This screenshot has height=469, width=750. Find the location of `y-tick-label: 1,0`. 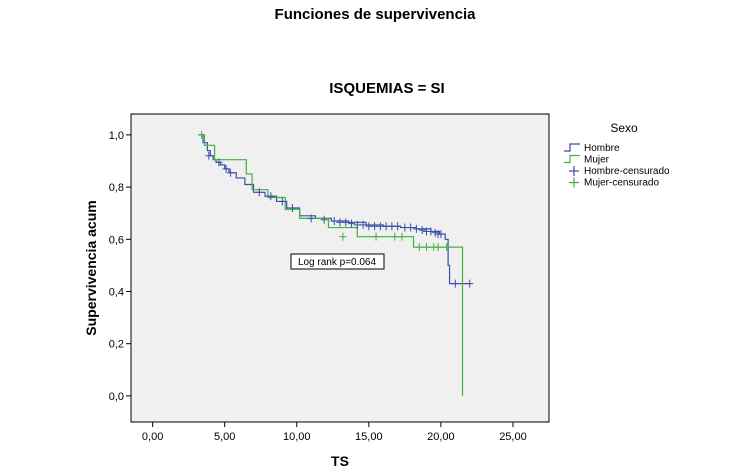

y-tick-label: 1,0 is located at coordinates (116, 136).